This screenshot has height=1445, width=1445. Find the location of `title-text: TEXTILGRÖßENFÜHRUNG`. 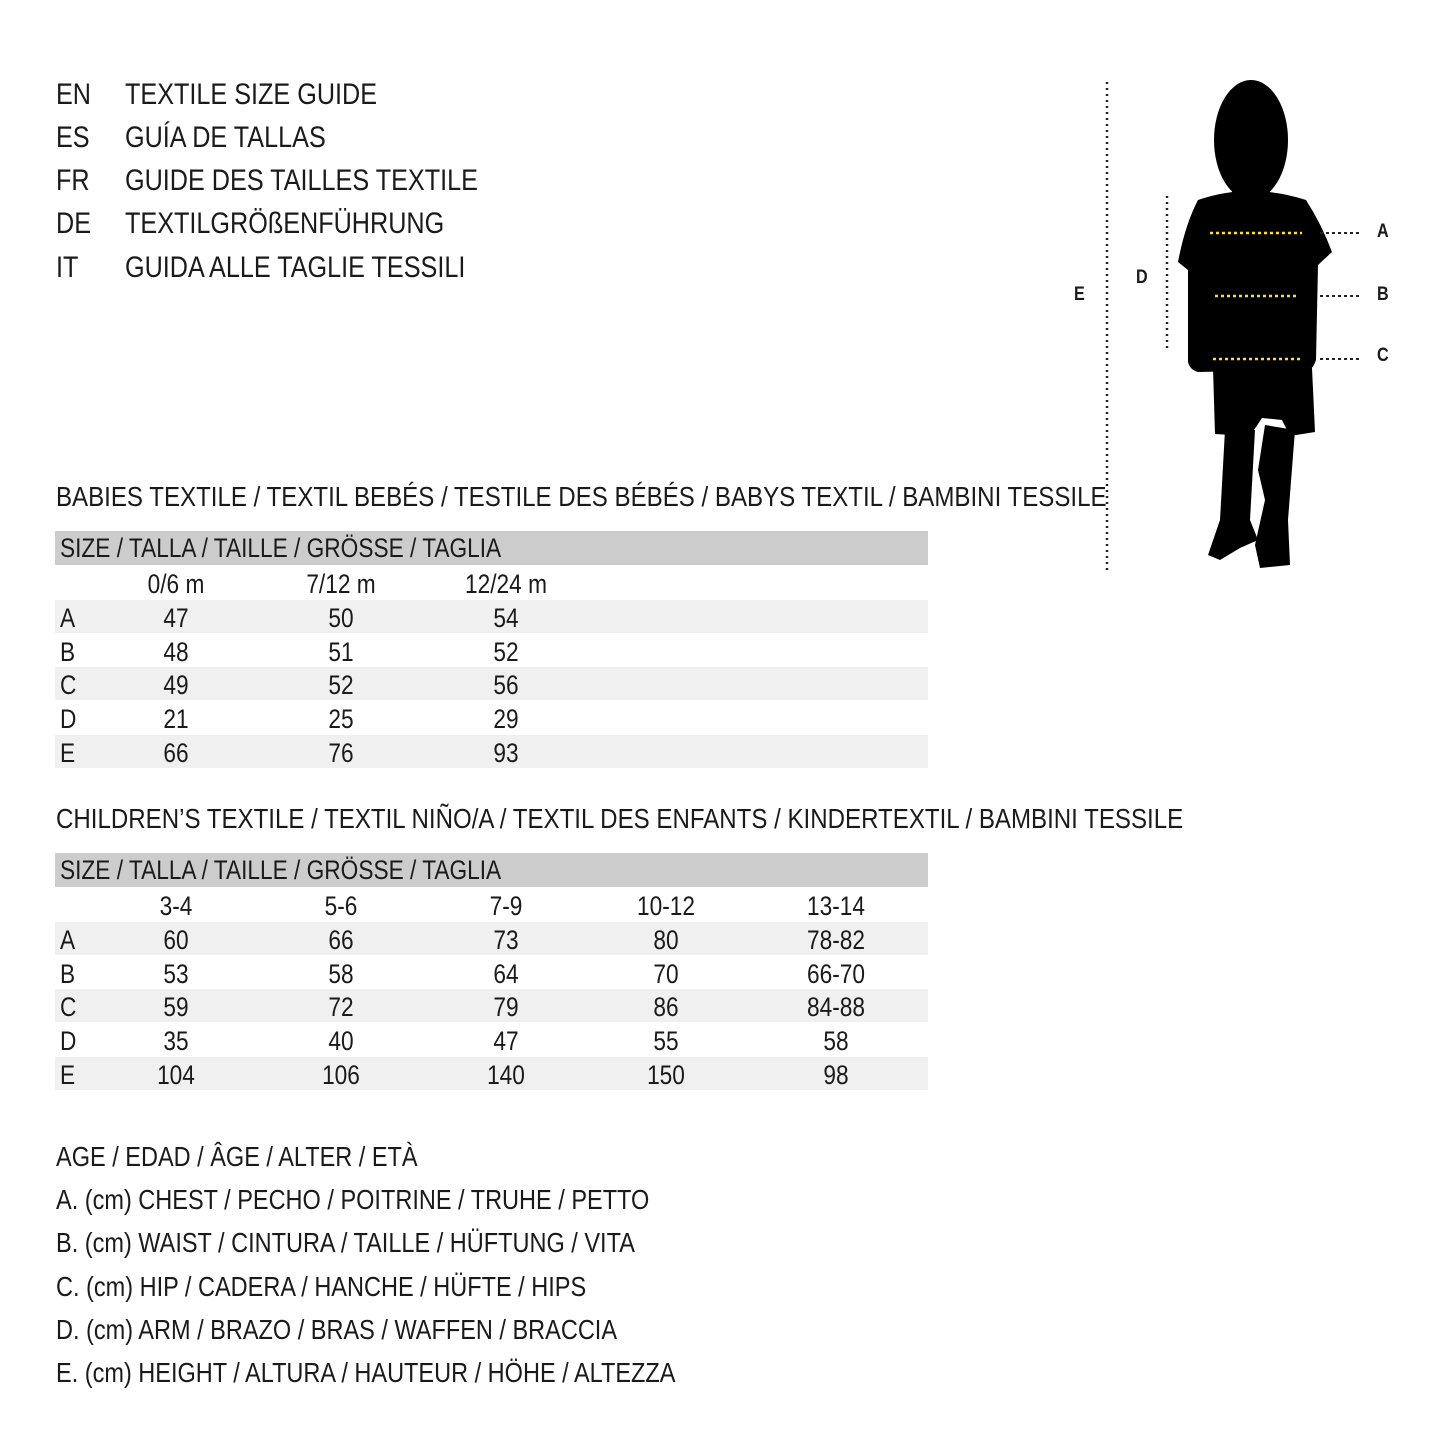

title-text: TEXTILGRÖßENFÜHRUNG is located at coordinates (285, 223).